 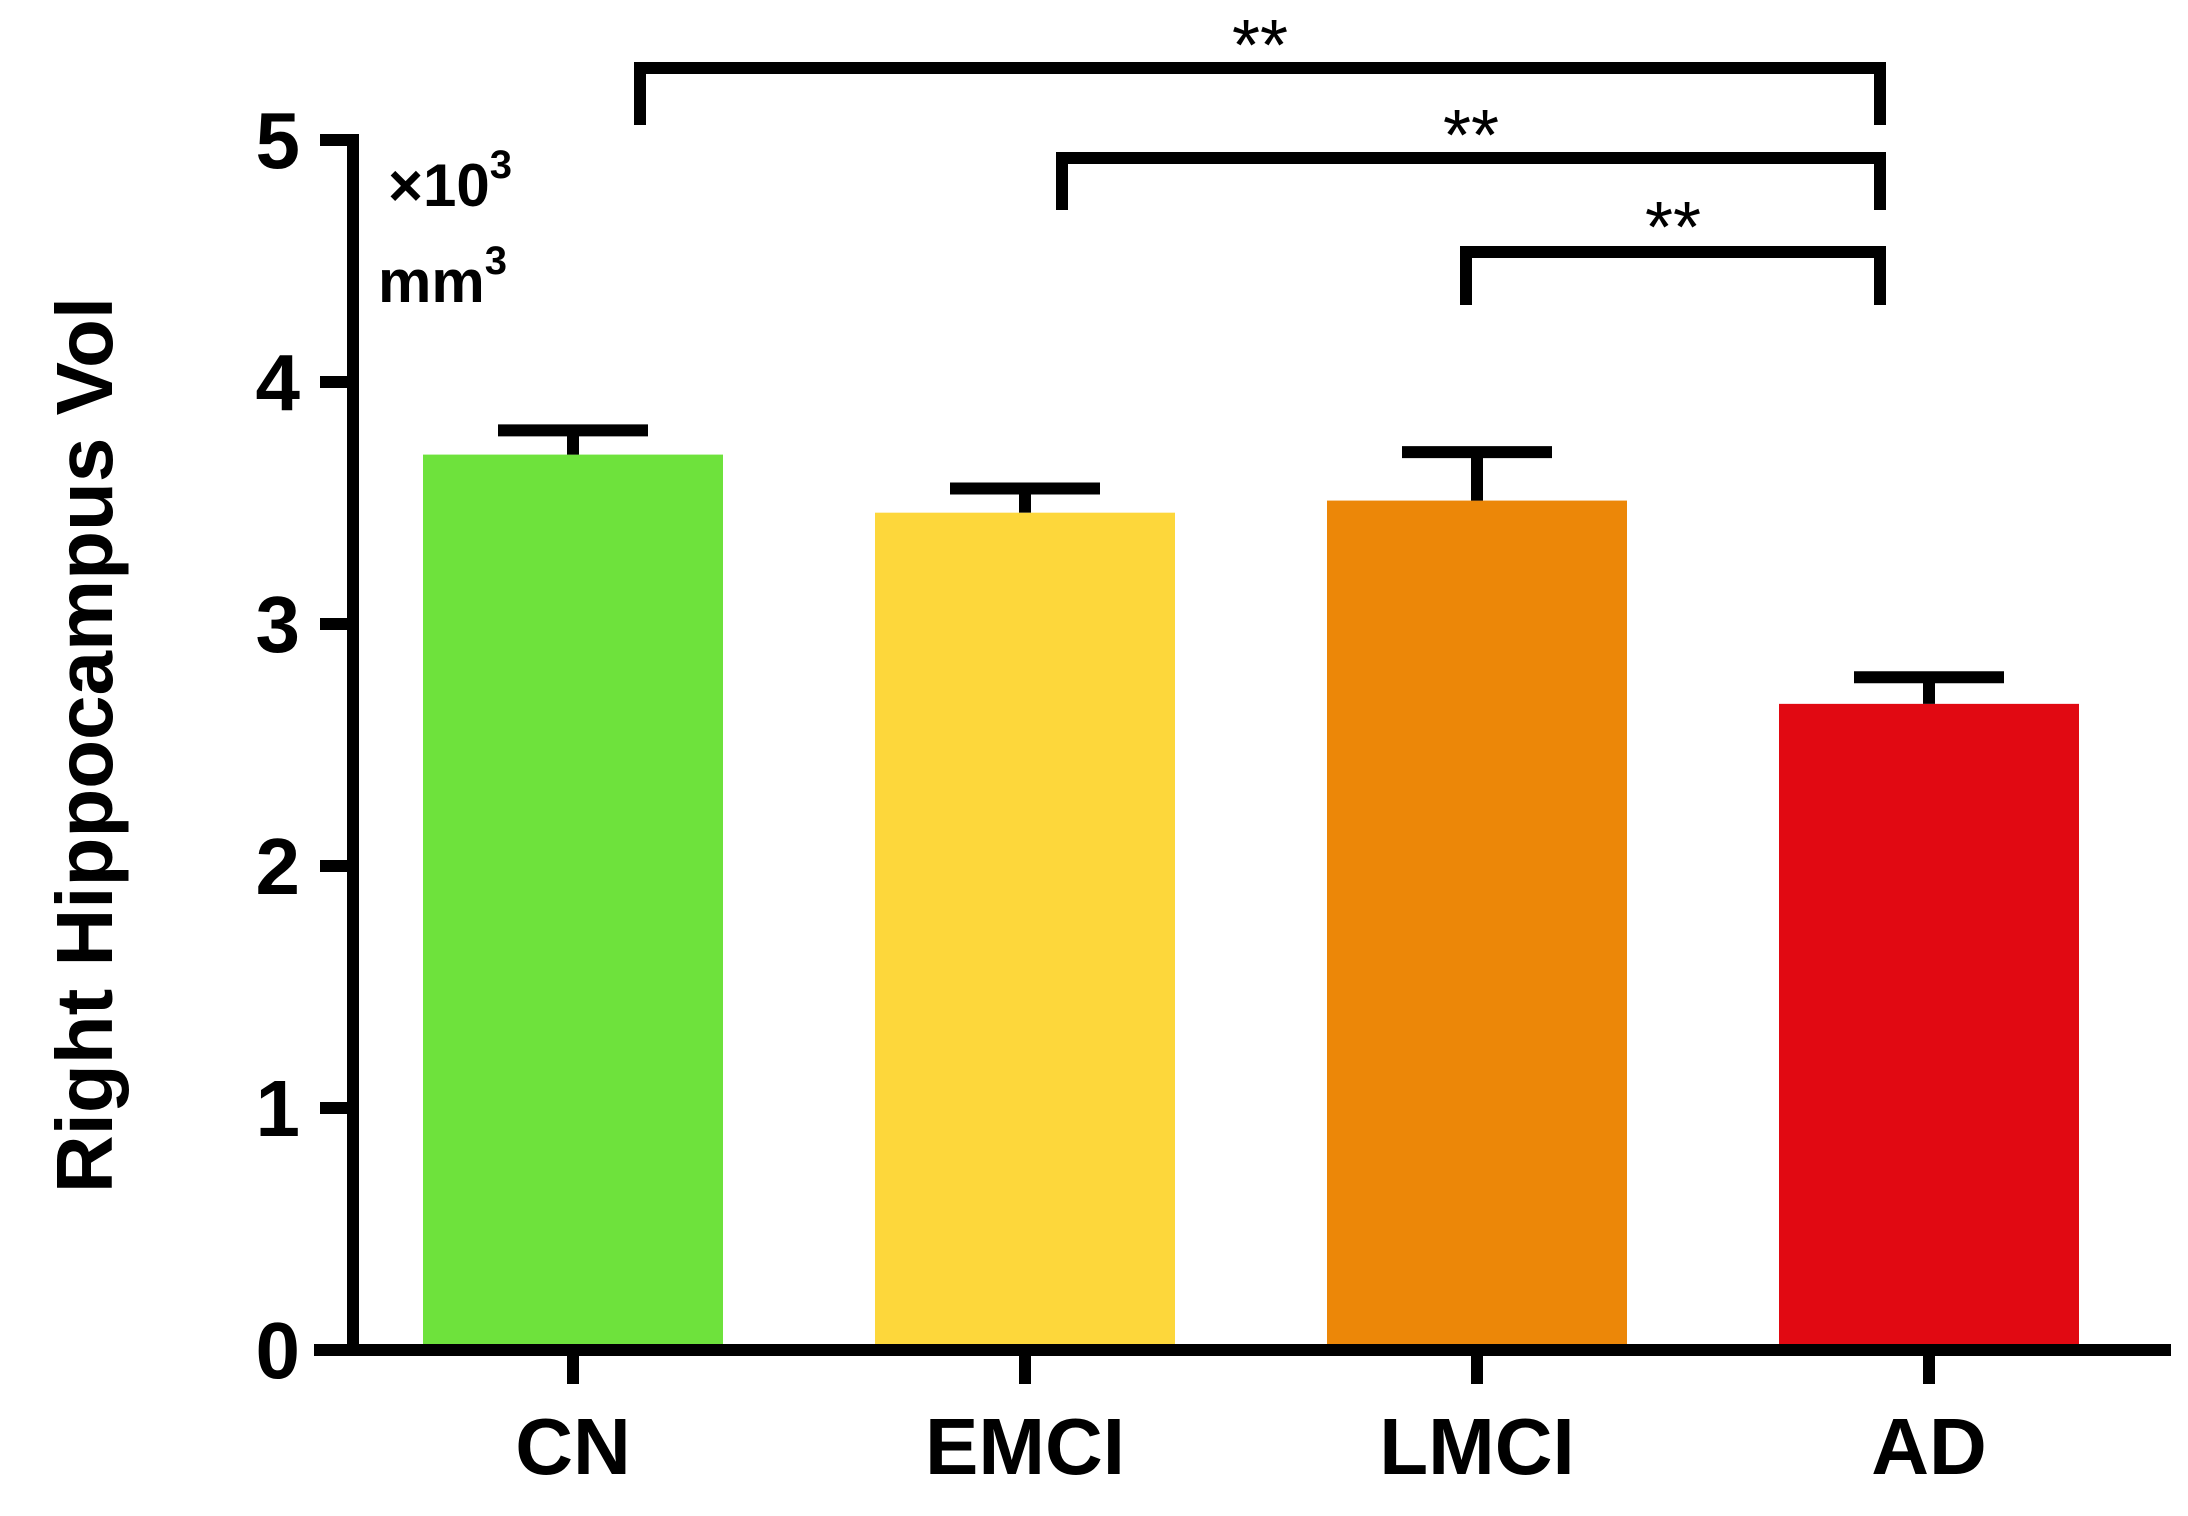 I want to click on y-tick-label-1: 1, so click(x=278, y=1108).